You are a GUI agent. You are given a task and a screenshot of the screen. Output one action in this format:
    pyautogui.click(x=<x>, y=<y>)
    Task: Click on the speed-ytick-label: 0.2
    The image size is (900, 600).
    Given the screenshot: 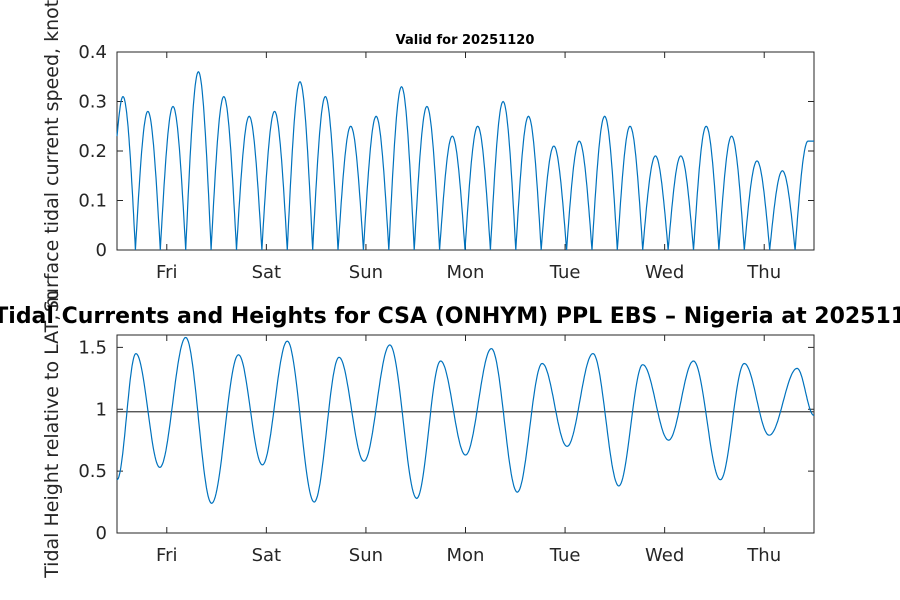 What is the action you would take?
    pyautogui.click(x=92, y=151)
    